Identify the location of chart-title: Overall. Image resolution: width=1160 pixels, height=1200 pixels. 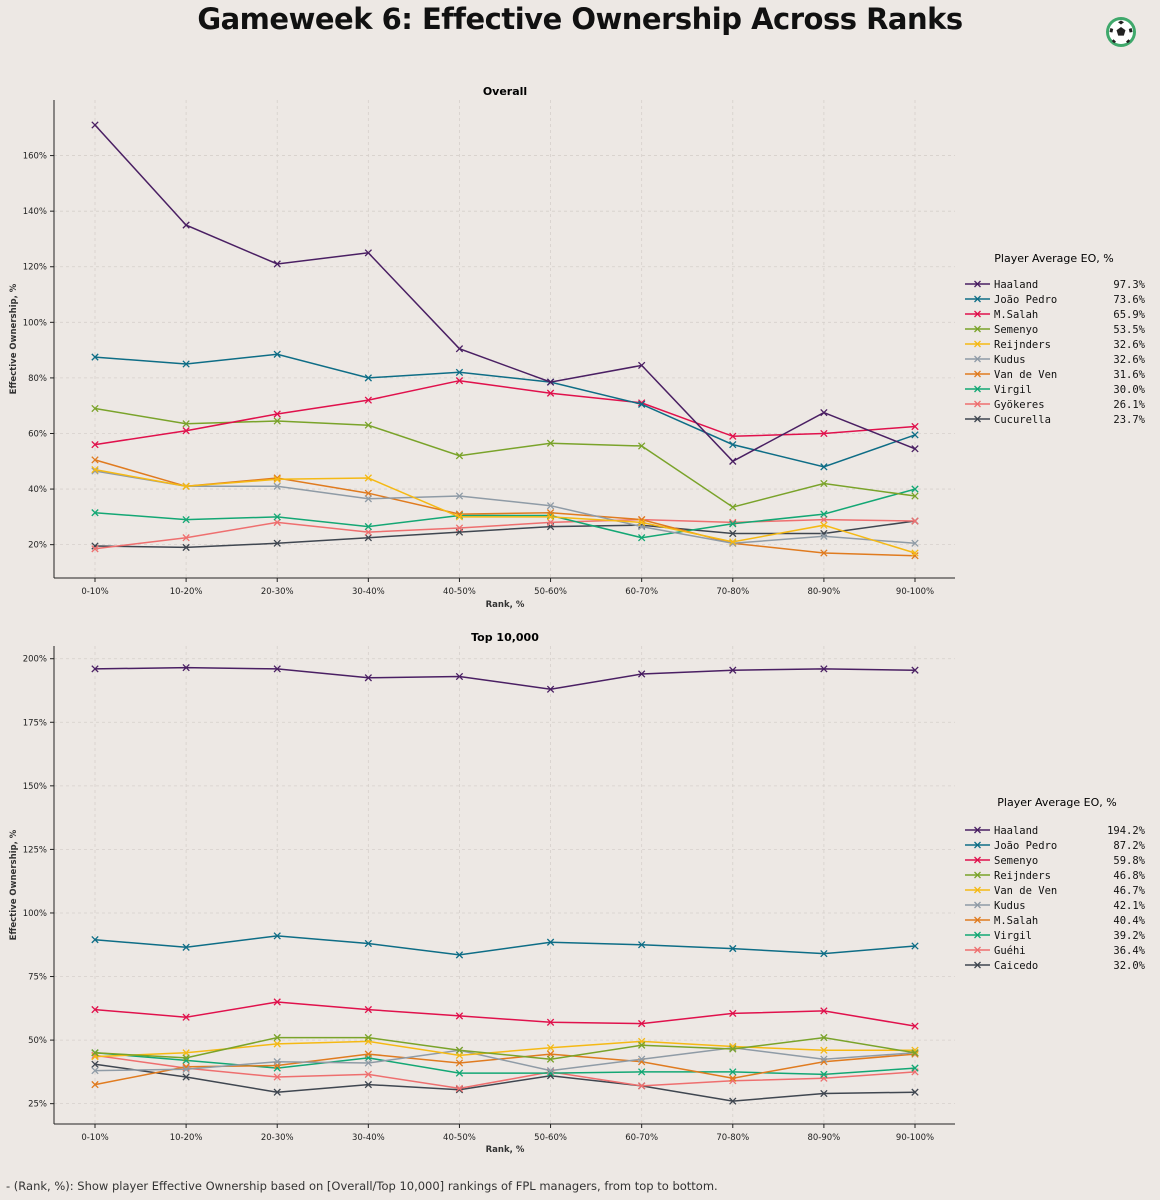
(505, 91).